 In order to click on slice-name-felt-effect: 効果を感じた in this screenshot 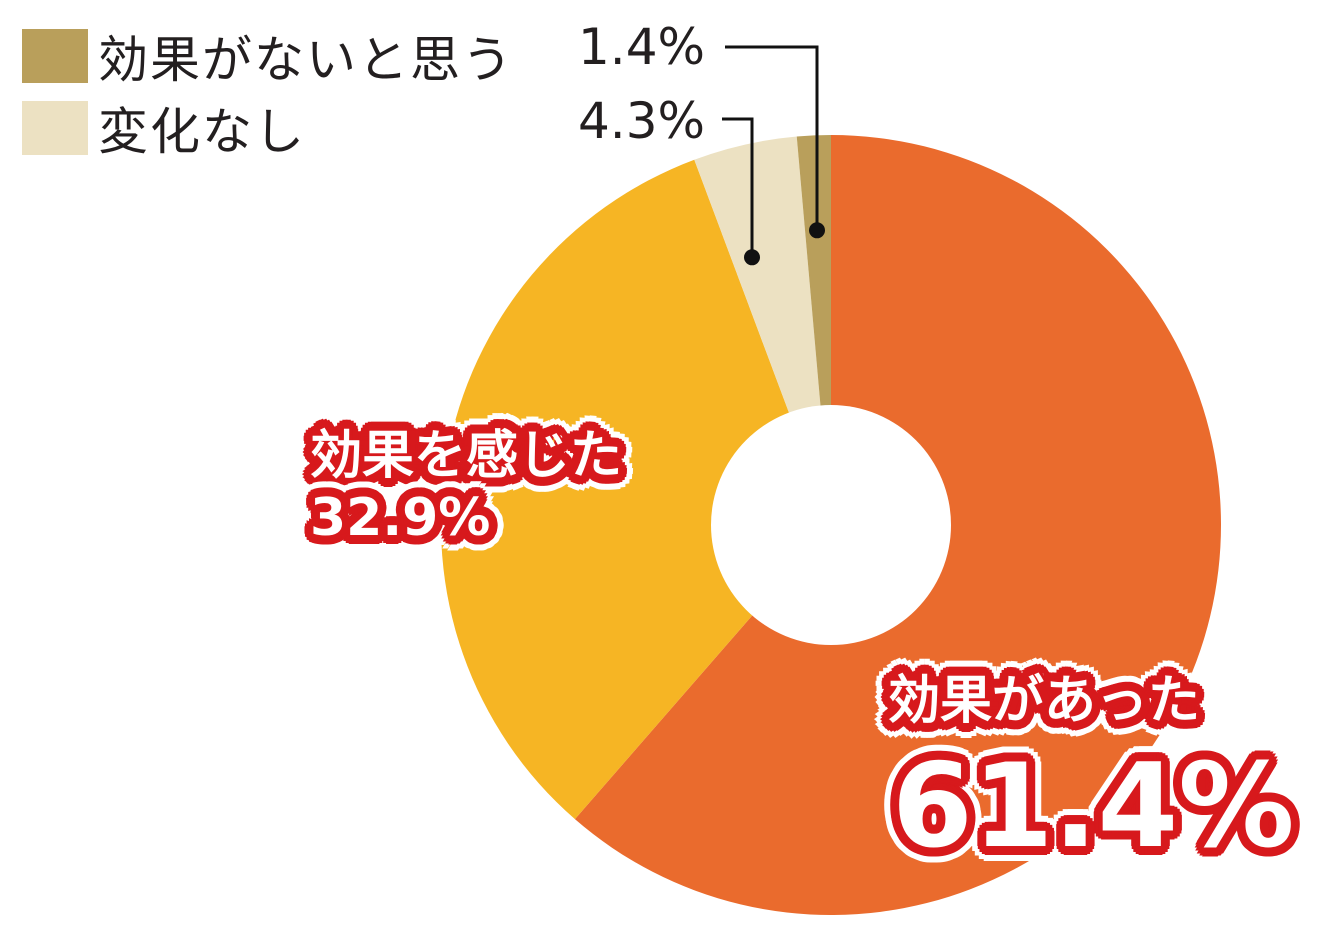, I will do `click(466, 456)`.